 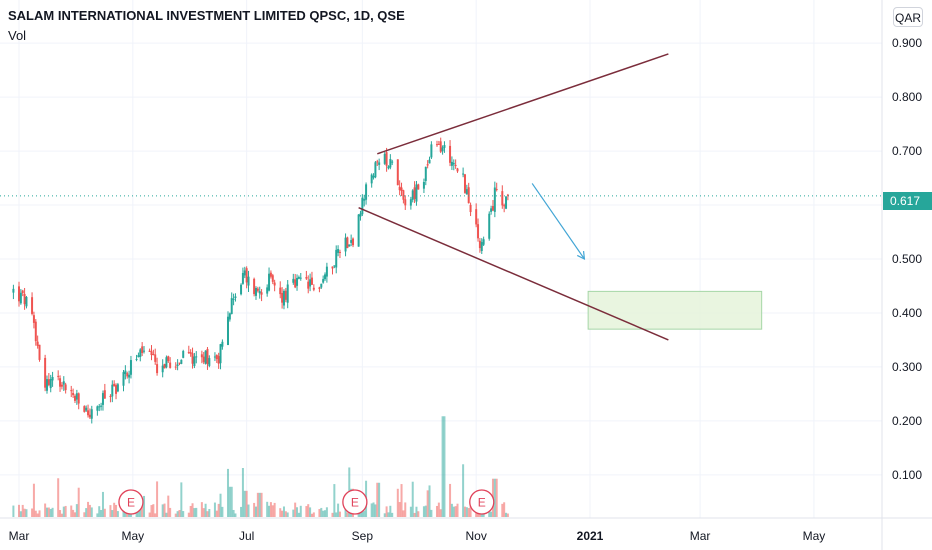 I want to click on earnings-circle, so click(x=131, y=502).